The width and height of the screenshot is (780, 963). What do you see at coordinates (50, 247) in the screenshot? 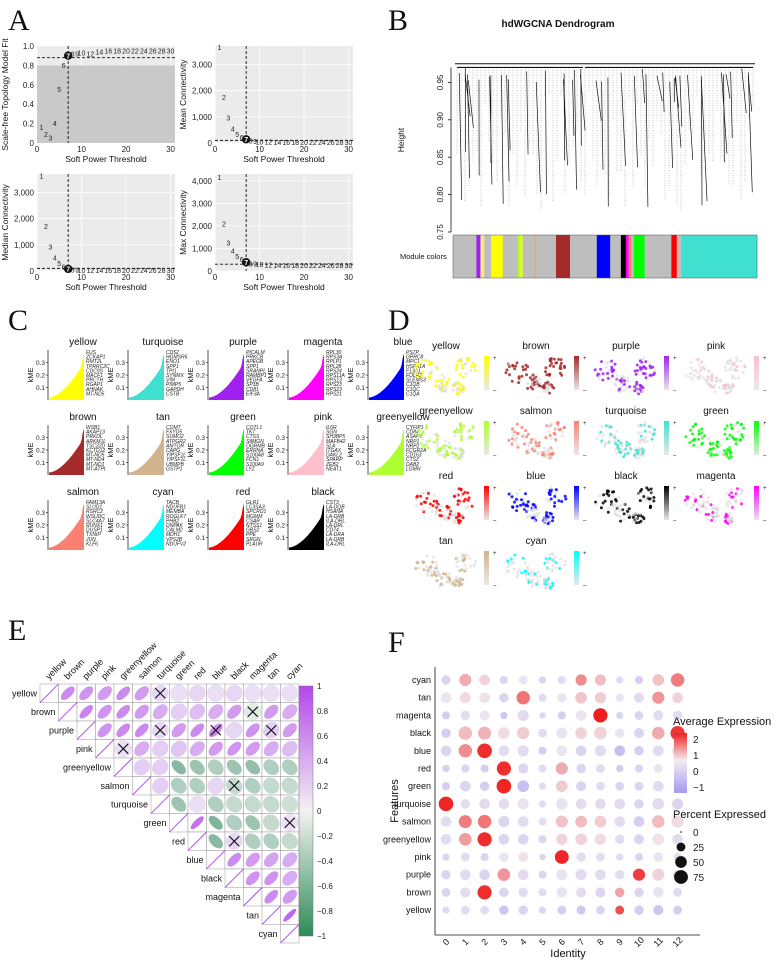
I see `point-label: 3` at bounding box center [50, 247].